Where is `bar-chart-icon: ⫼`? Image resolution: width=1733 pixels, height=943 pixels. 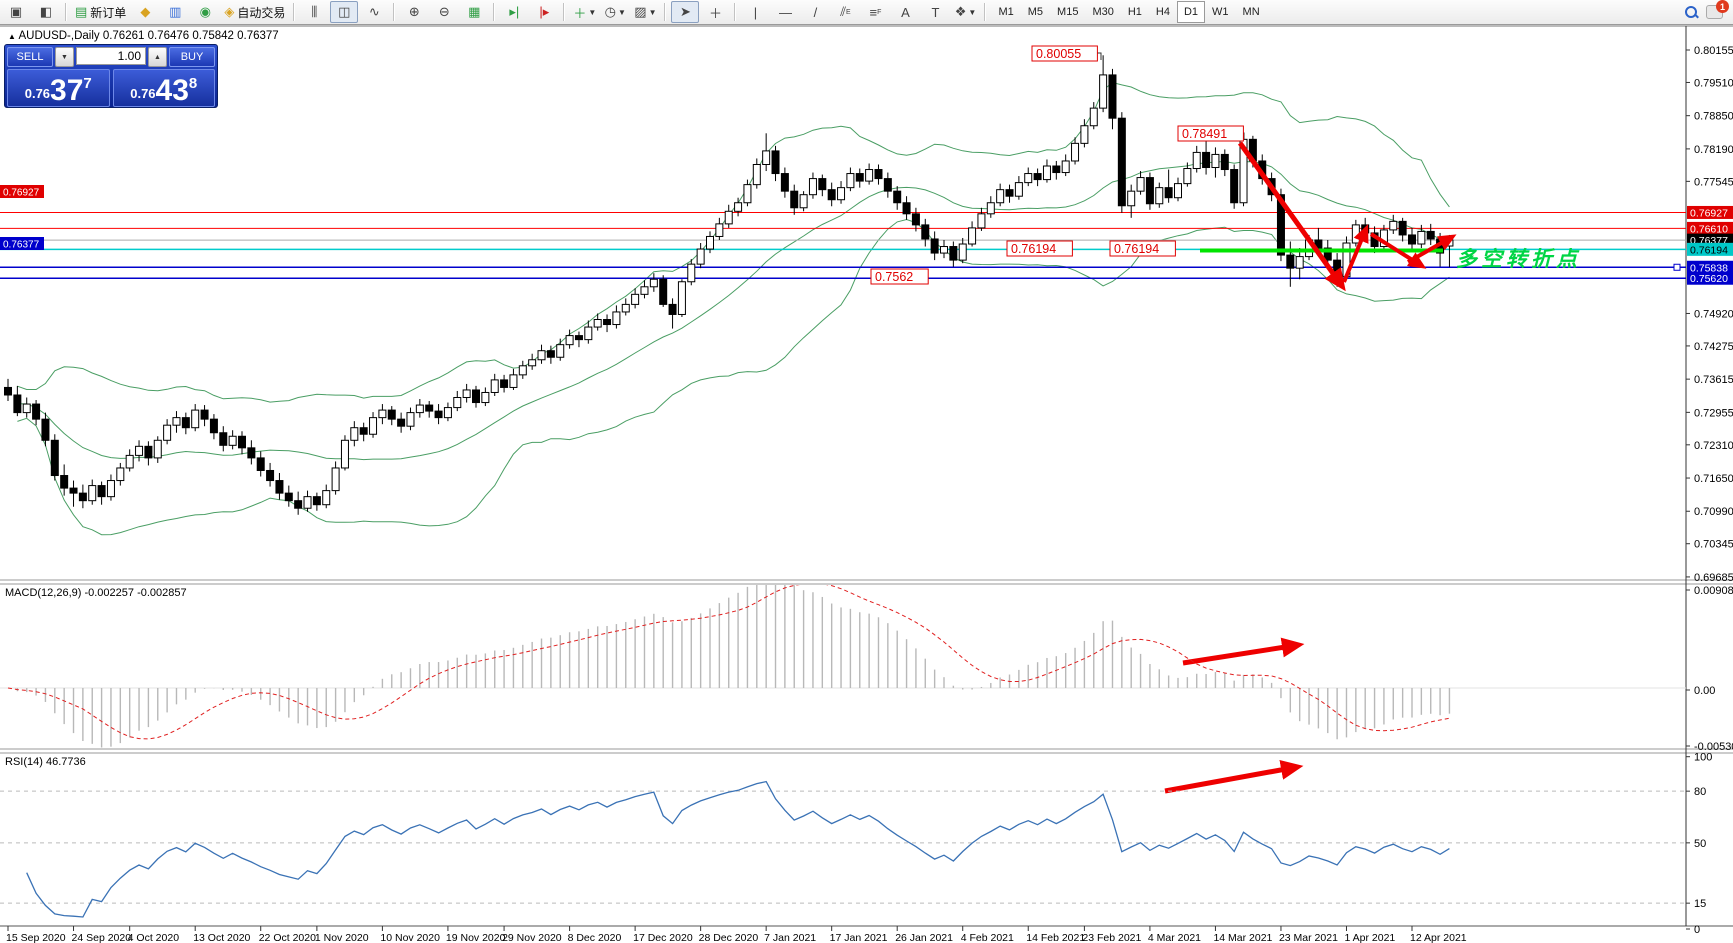 bar-chart-icon: ⫼ is located at coordinates (314, 11).